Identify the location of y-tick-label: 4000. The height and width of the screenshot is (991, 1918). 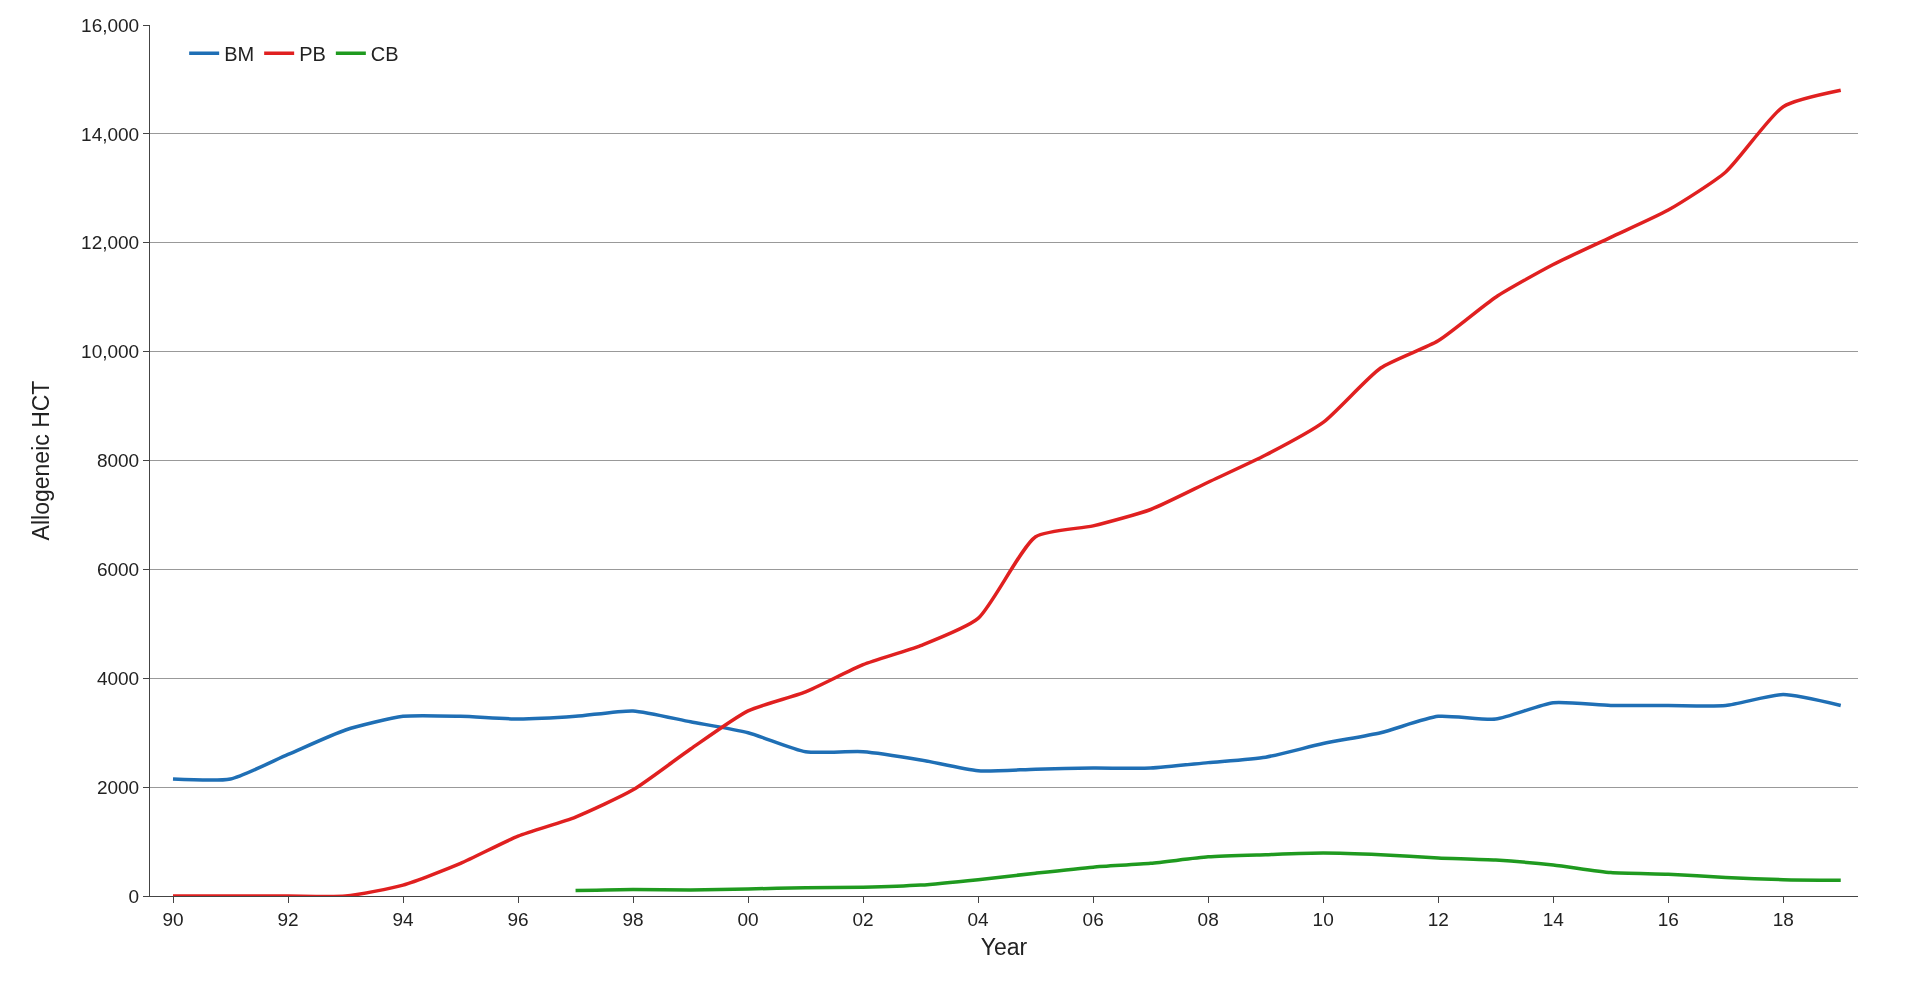
(118, 678).